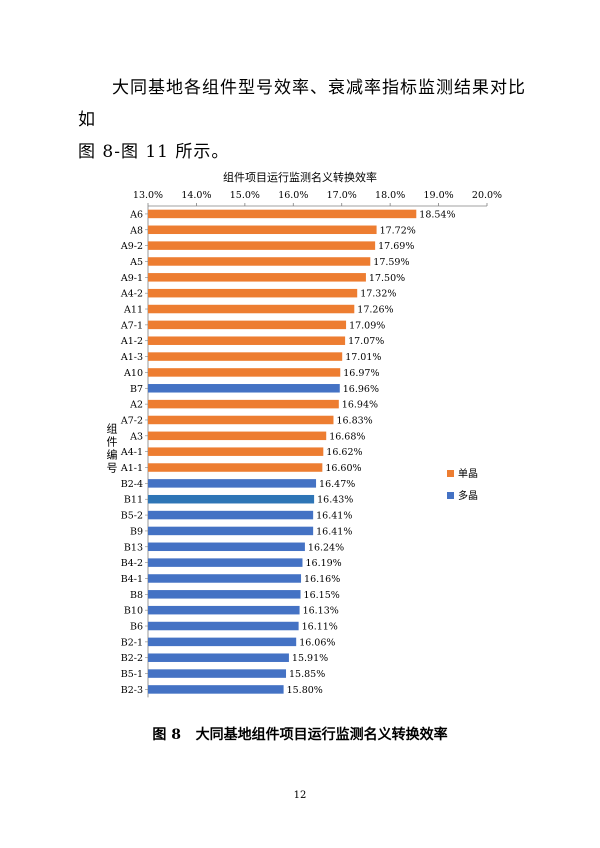  I want to click on category-label: A5, so click(136, 262).